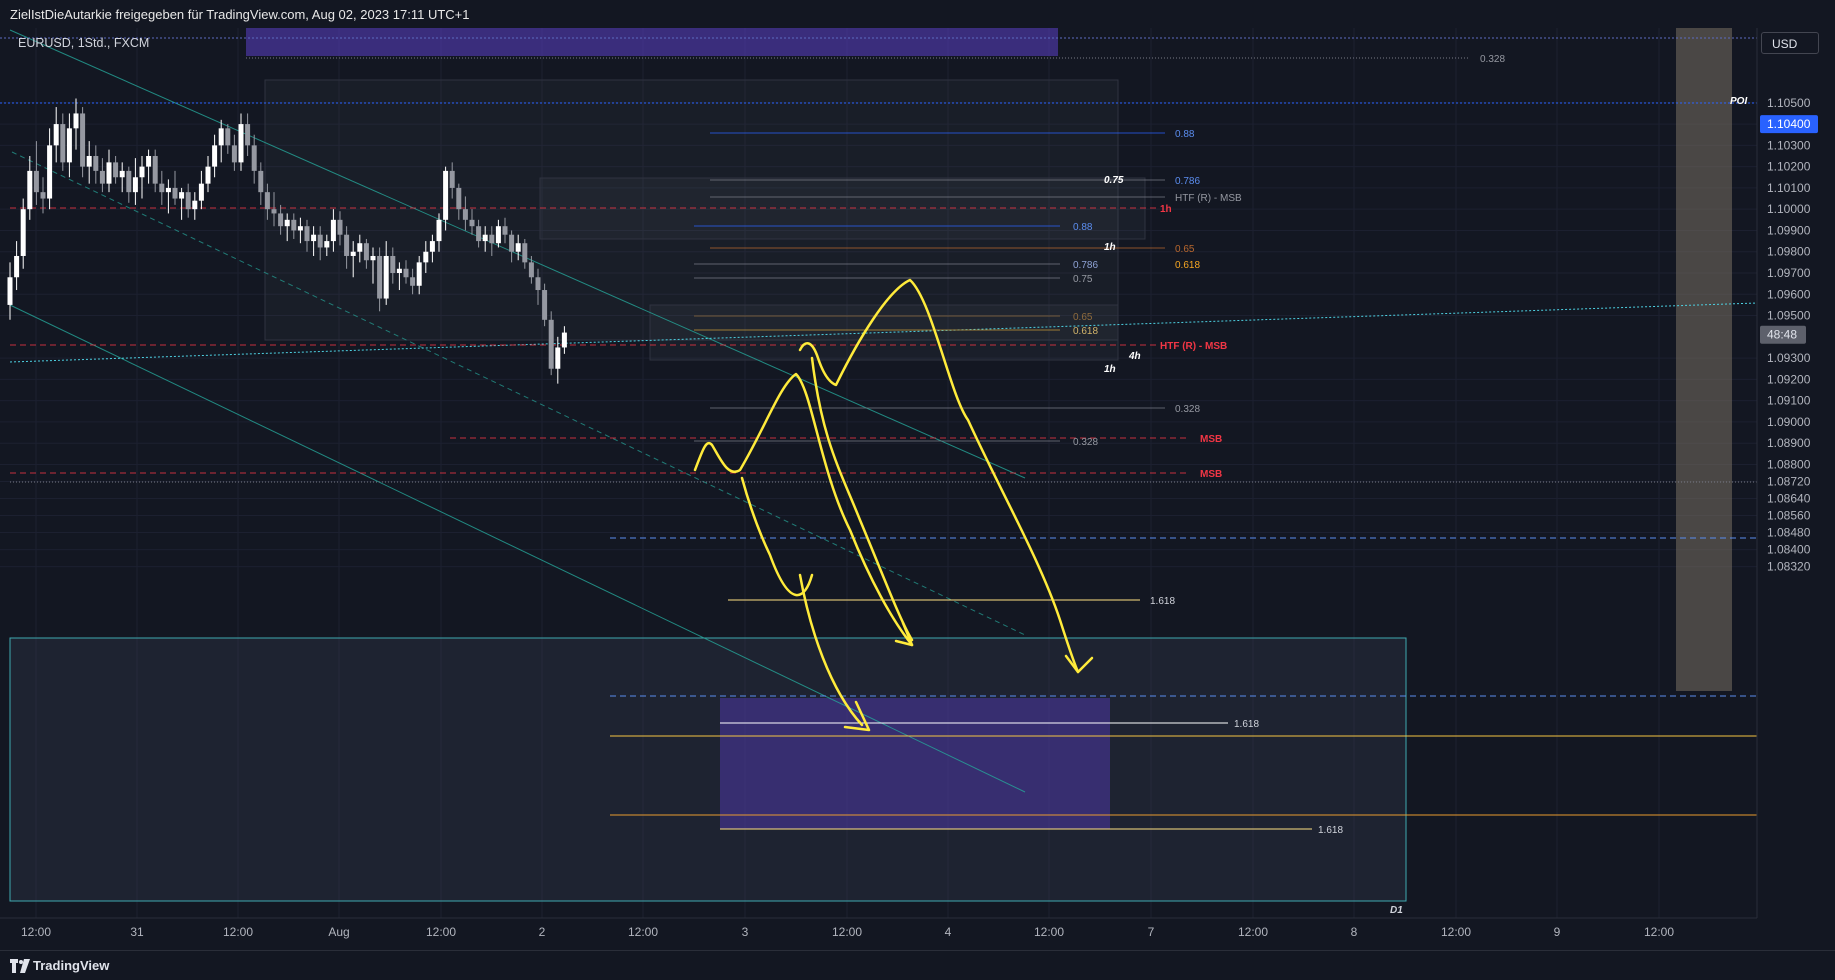 The width and height of the screenshot is (1835, 980). Describe the element at coordinates (1789, 358) in the screenshot. I see `price-tick-label: 1.09300` at that location.